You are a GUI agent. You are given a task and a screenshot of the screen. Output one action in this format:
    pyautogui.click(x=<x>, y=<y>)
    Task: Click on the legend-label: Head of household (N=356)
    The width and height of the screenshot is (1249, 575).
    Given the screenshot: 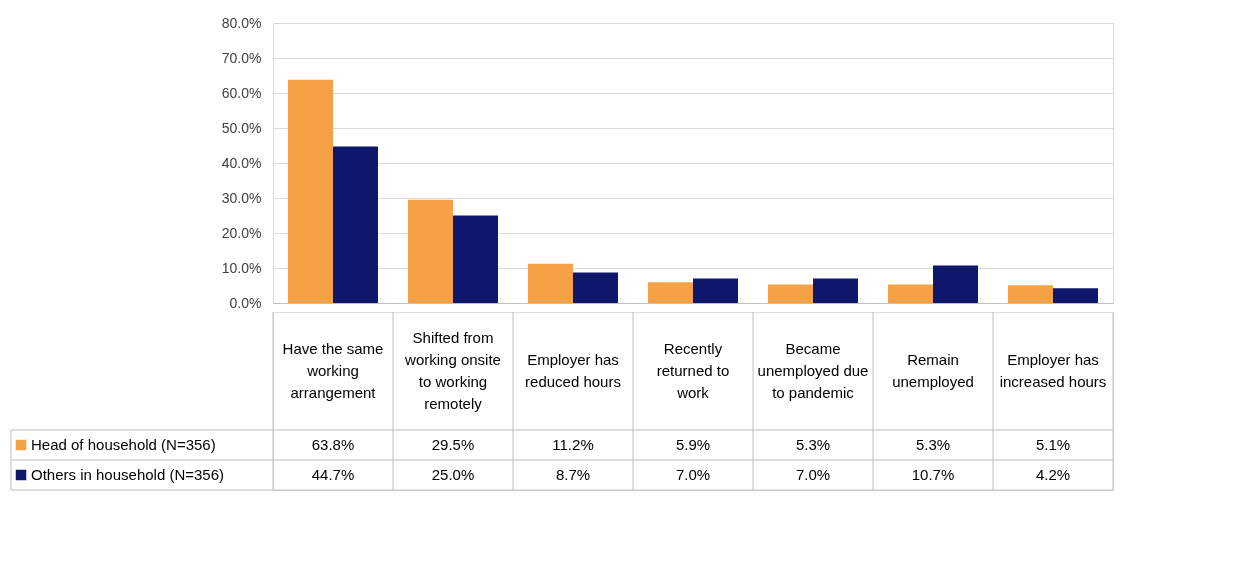 What is the action you would take?
    pyautogui.click(x=123, y=444)
    